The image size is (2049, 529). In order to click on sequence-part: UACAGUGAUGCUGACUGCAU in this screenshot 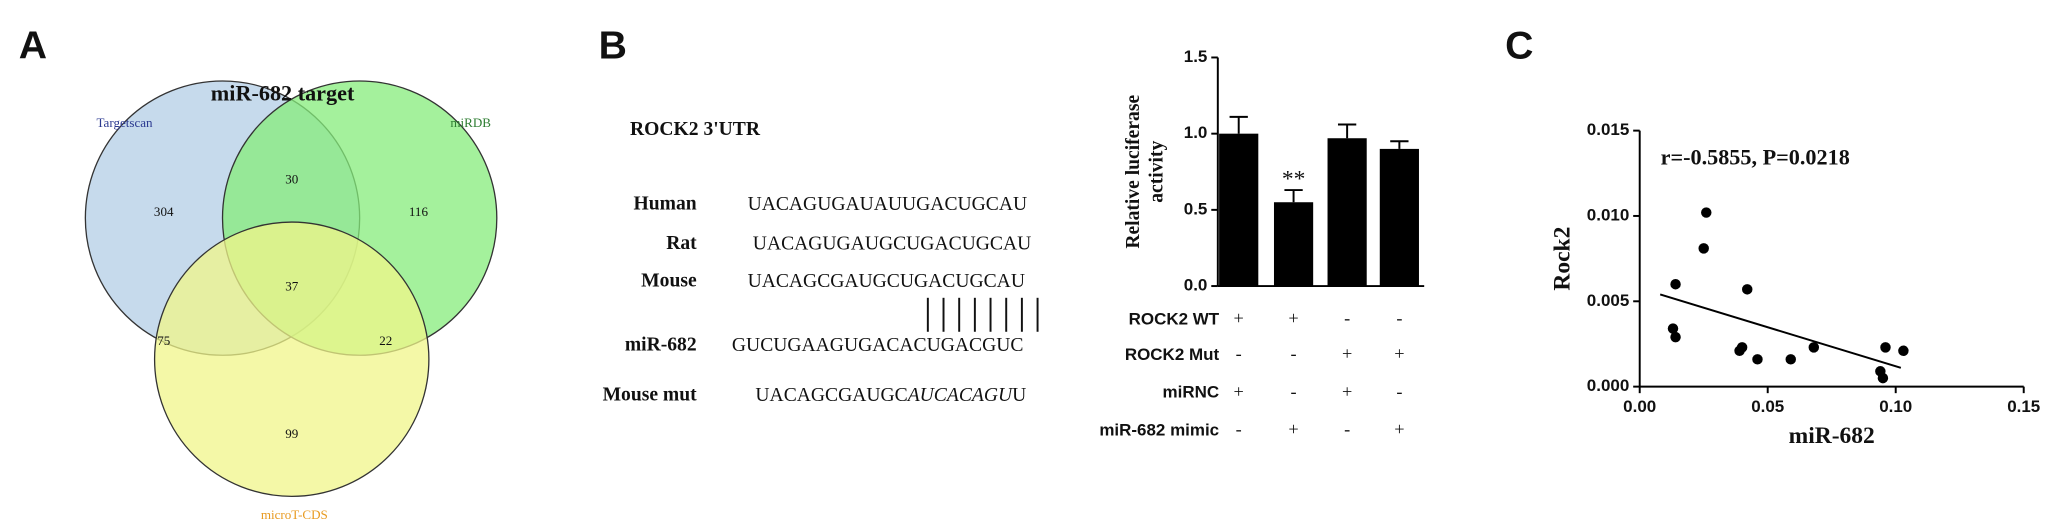, I will do `click(892, 243)`.